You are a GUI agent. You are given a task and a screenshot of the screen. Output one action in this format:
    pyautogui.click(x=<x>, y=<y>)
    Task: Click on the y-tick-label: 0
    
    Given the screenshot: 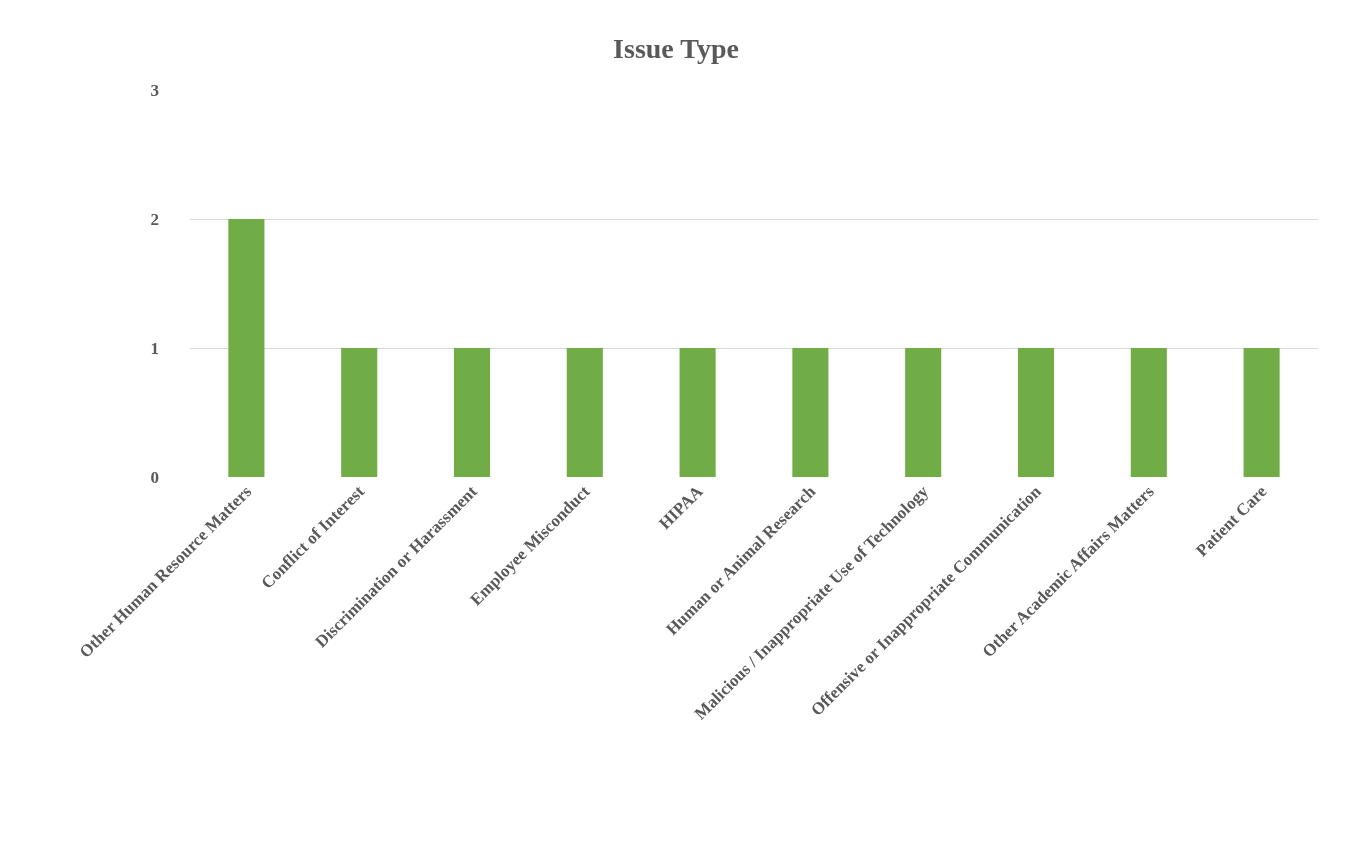 What is the action you would take?
    pyautogui.click(x=154, y=477)
    